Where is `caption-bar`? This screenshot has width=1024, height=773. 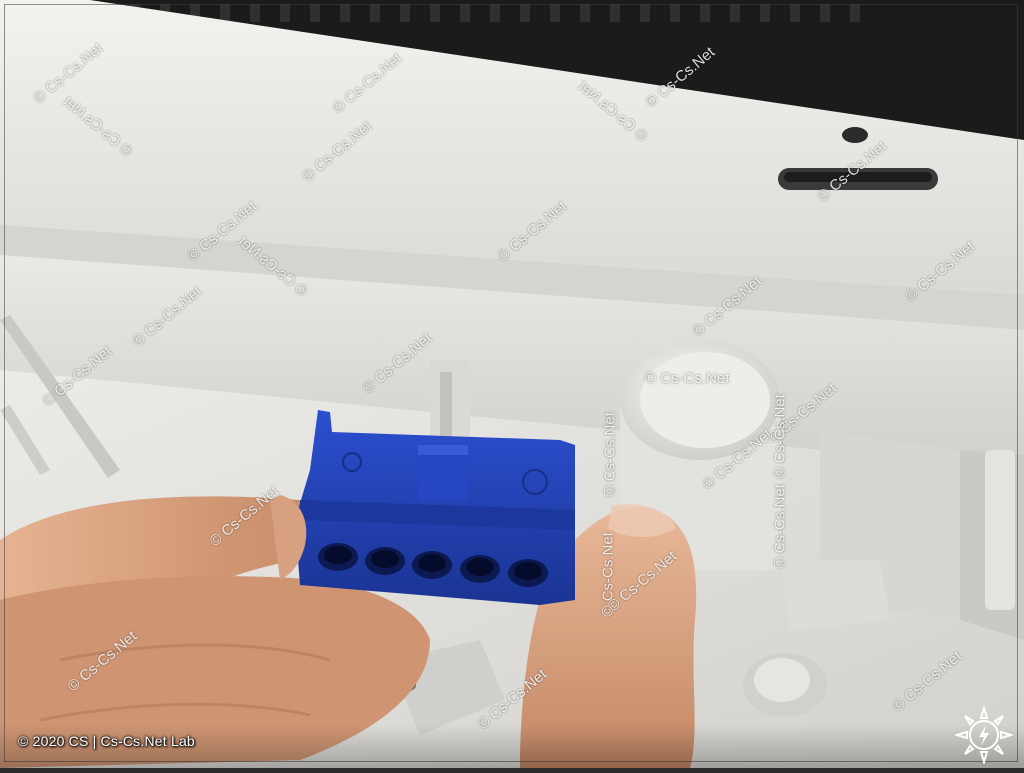 caption-bar is located at coordinates (512, 746).